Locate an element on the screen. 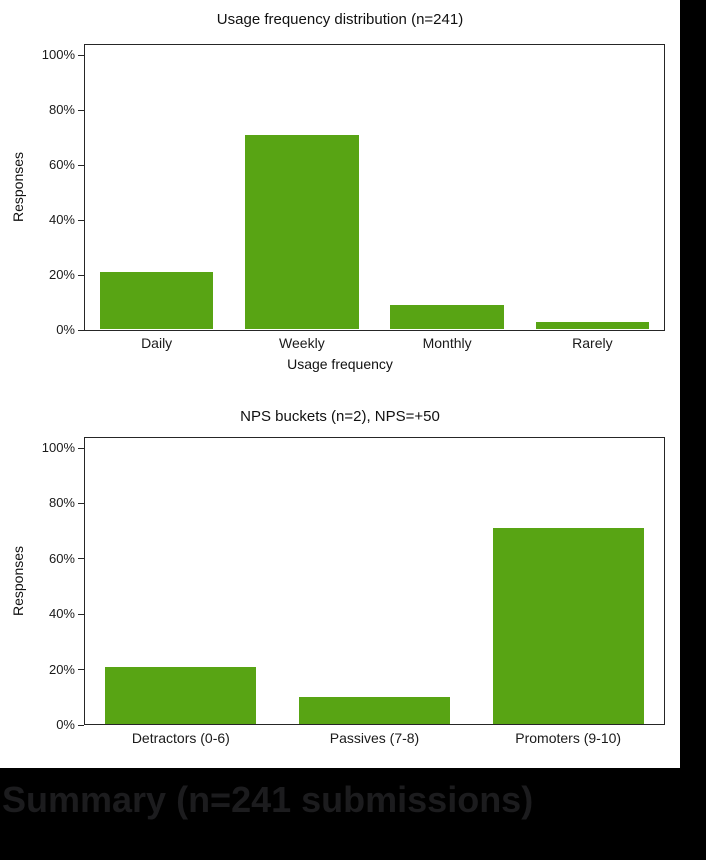 The width and height of the screenshot is (706, 860). x-category-label: Monthly is located at coordinates (447, 343).